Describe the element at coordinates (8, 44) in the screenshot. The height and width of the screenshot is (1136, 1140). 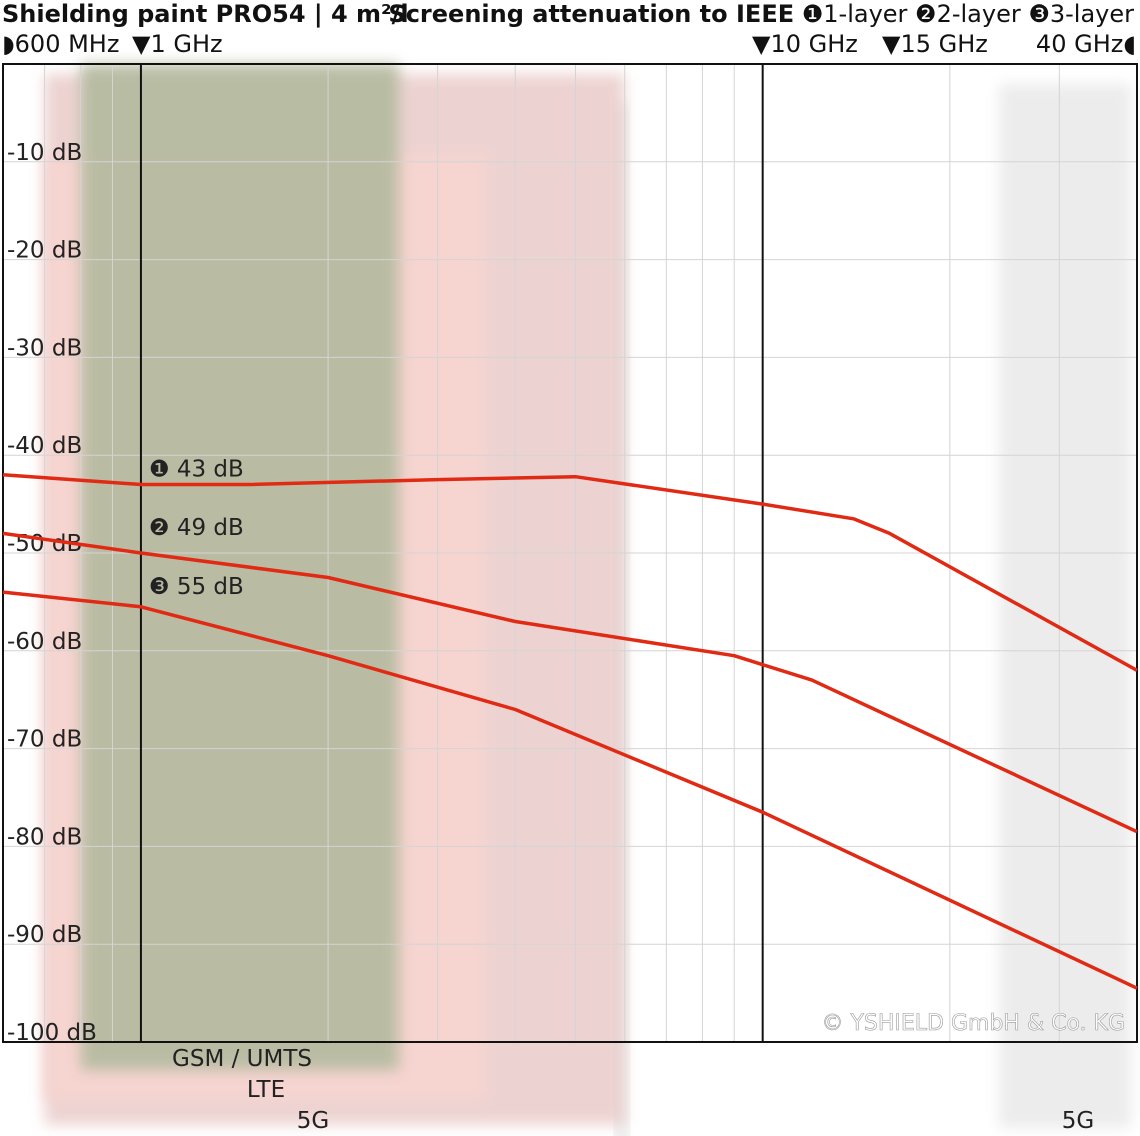
I see `triangle-right-icon: ◗` at that location.